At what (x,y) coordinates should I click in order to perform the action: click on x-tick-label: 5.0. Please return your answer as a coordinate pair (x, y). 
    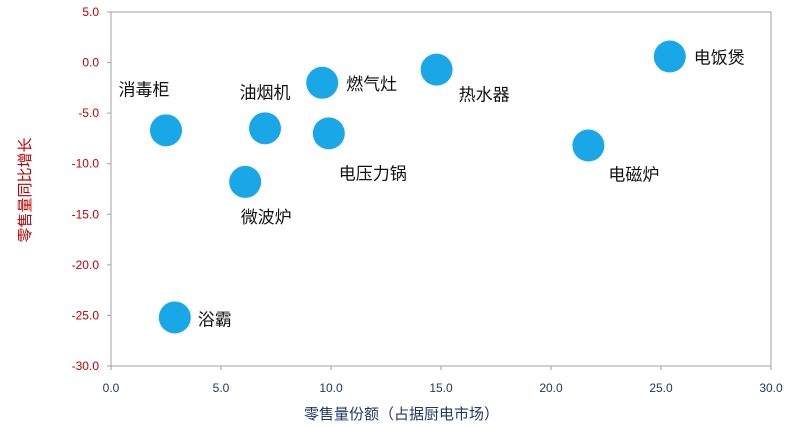
    Looking at the image, I should click on (221, 388).